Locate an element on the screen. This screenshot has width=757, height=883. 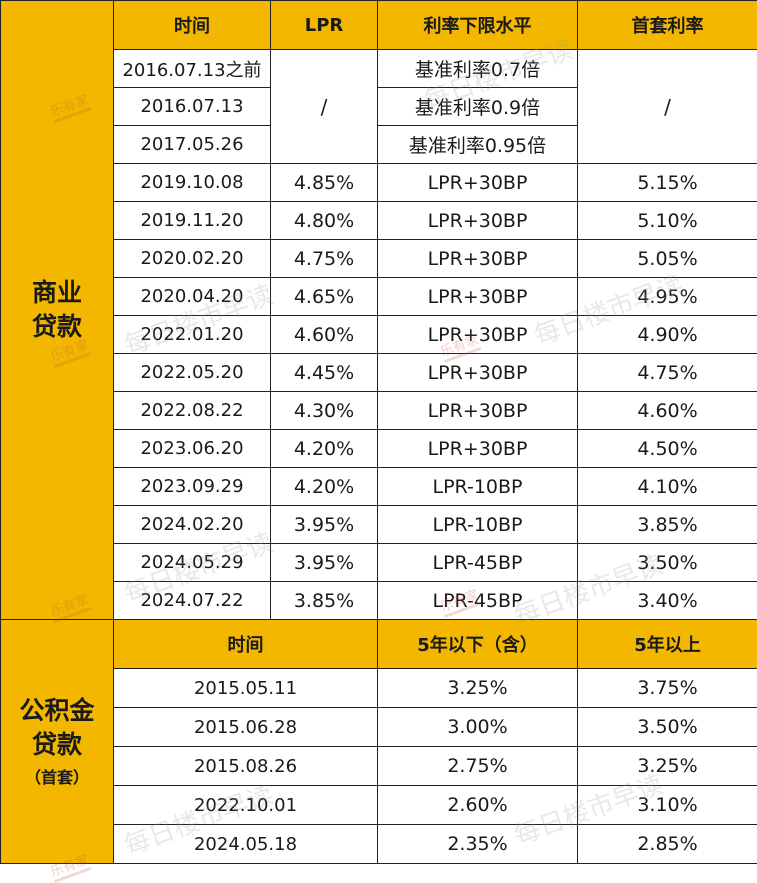
table-row: 2019.11.20 4.80% LPR+30BP 5.10% is located at coordinates (379, 220).